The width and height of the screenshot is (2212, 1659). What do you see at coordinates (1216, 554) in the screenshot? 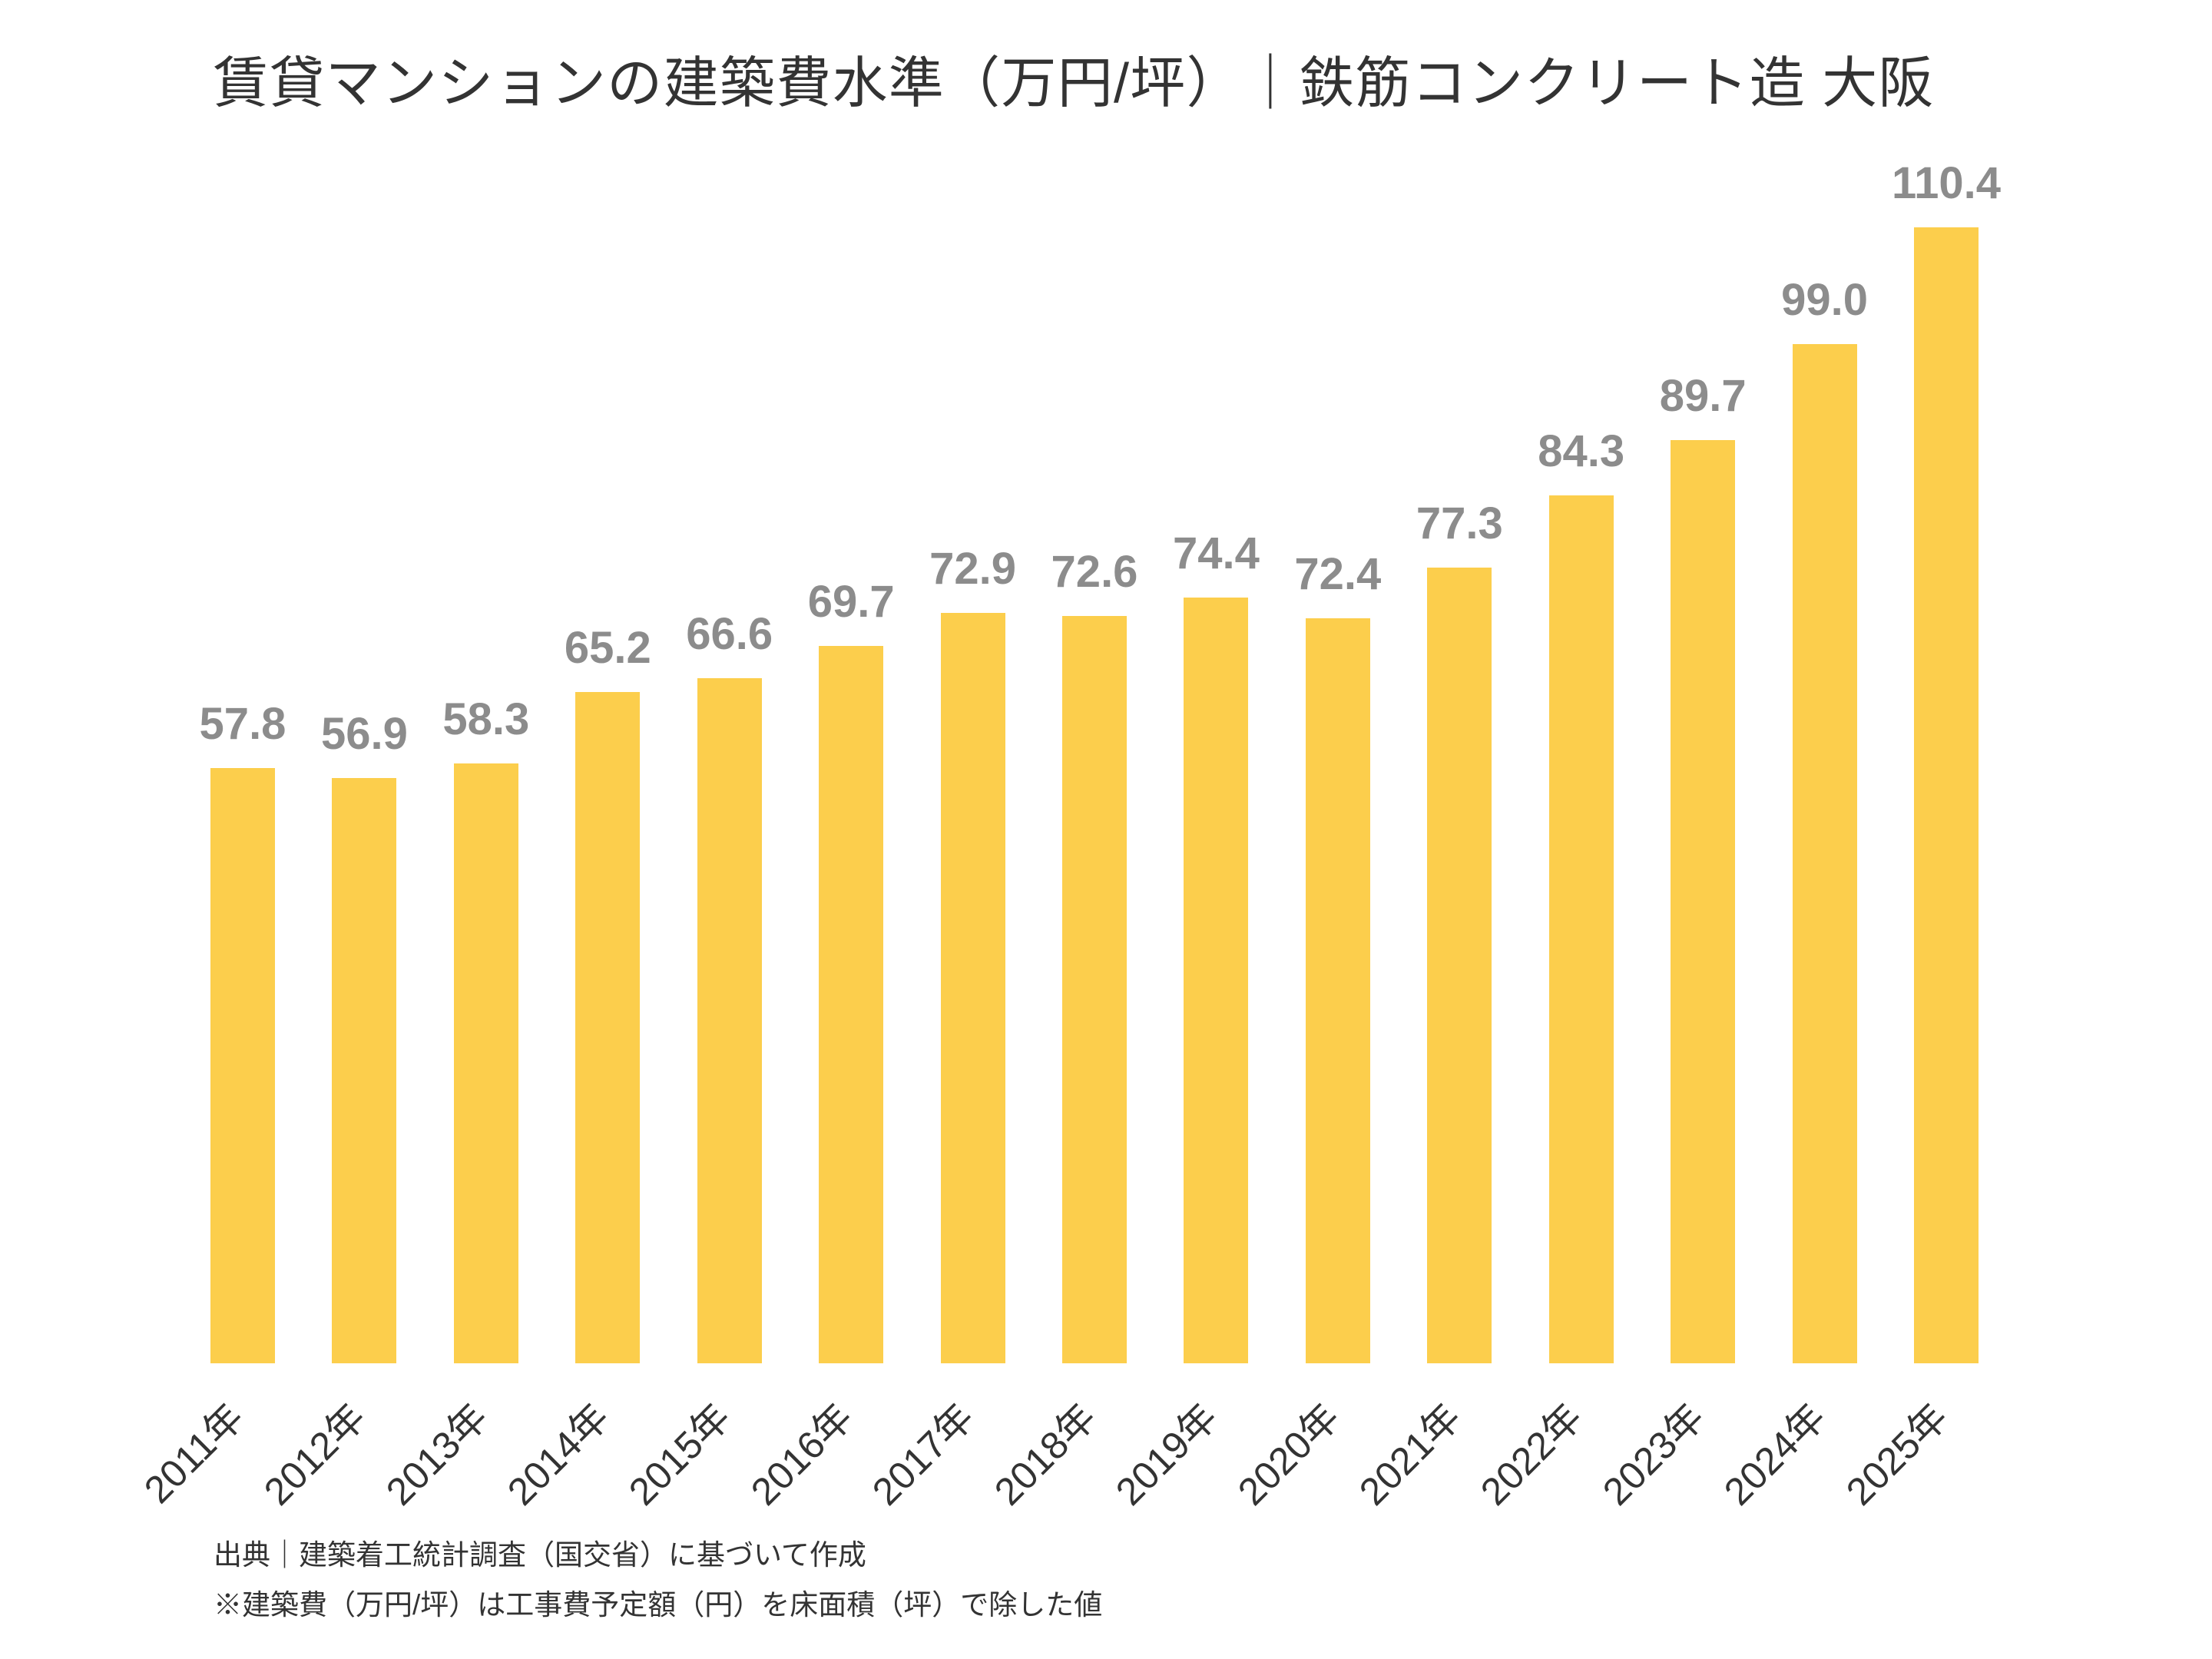
I see `value-label: 74.4` at bounding box center [1216, 554].